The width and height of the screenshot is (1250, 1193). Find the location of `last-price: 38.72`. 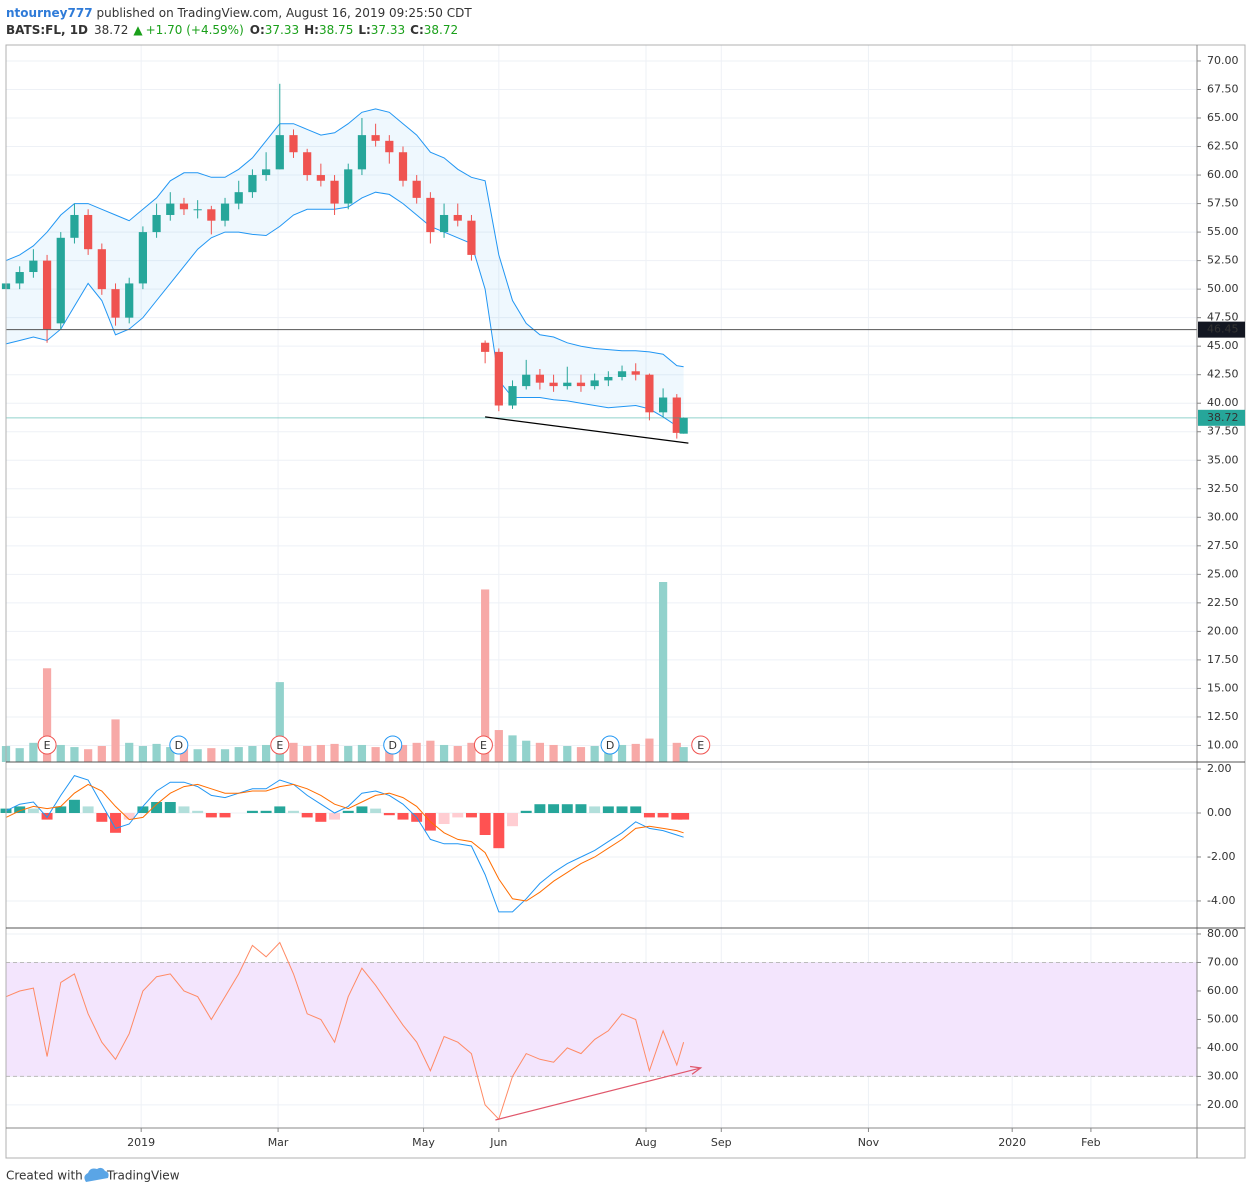

last-price: 38.72 is located at coordinates (111, 30).